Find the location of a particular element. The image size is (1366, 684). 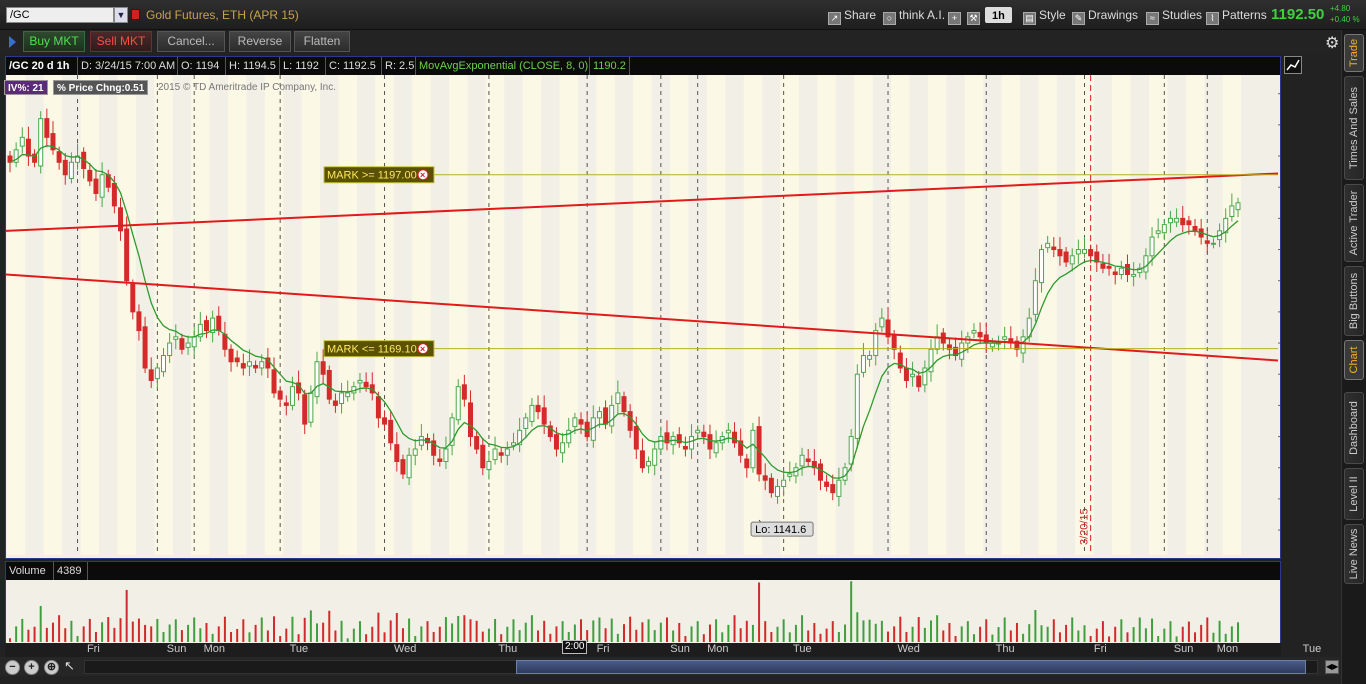

crosshair-tool-button: + is located at coordinates (956, 15).